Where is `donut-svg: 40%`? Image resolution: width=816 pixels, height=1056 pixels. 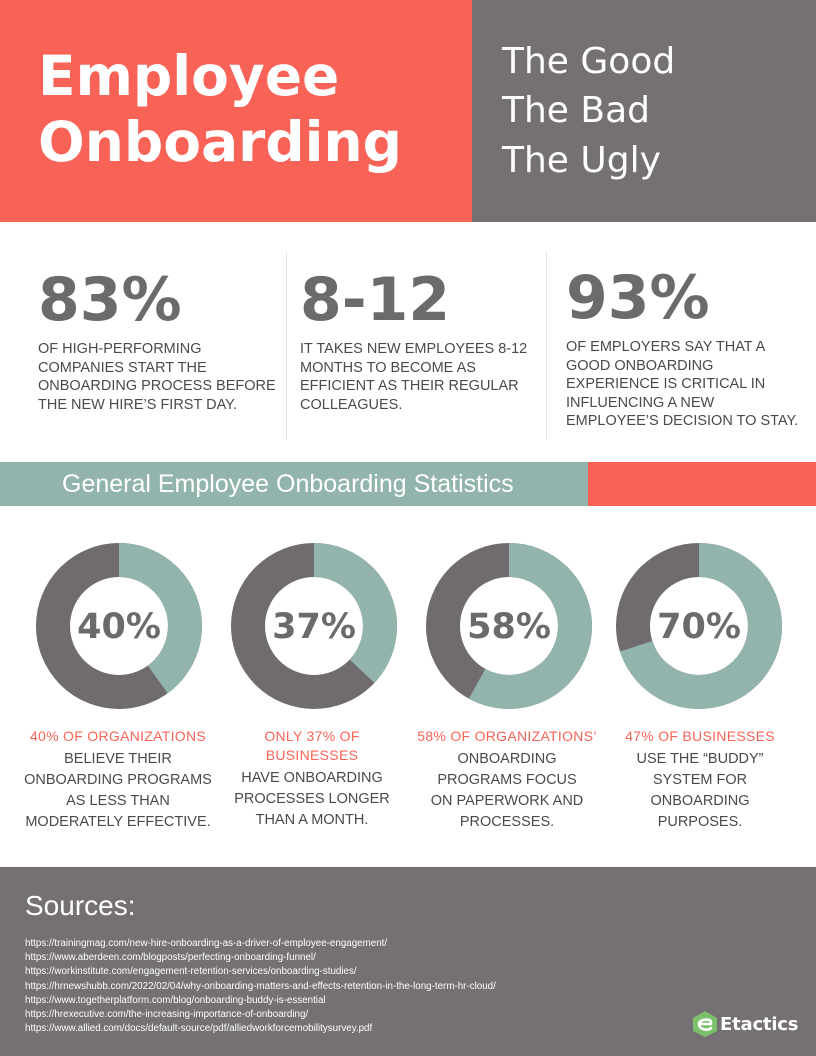 donut-svg: 40% is located at coordinates (119, 626).